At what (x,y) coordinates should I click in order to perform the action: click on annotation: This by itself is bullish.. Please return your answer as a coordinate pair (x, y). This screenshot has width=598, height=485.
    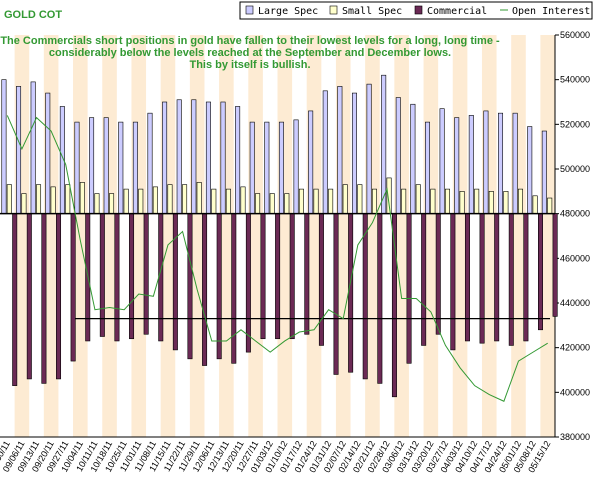
    Looking at the image, I should click on (249, 65).